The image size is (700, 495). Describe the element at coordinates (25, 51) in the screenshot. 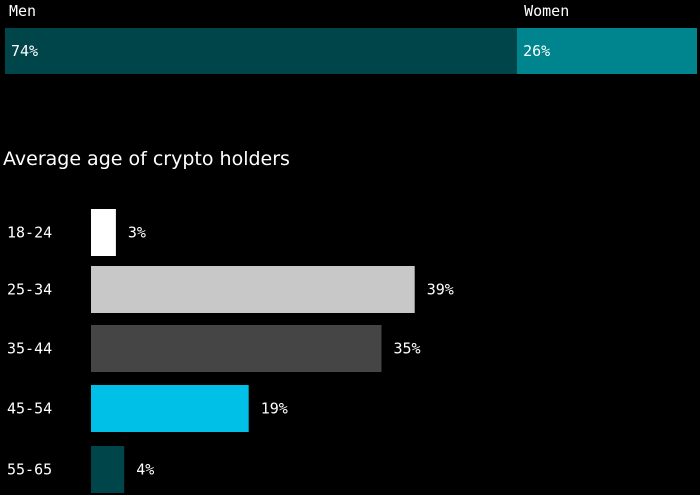

I see `gender-value-men: 74%` at that location.